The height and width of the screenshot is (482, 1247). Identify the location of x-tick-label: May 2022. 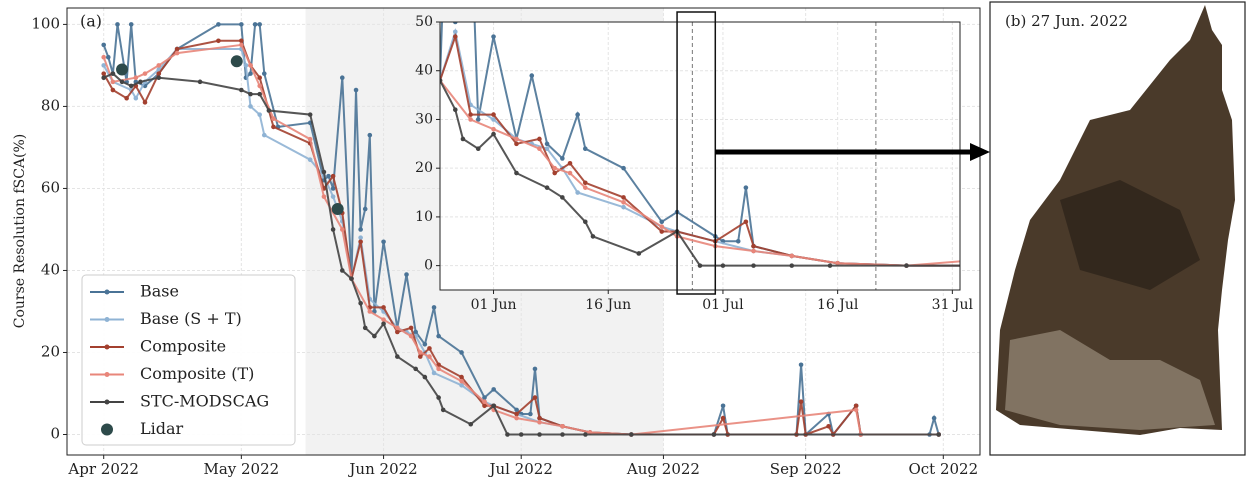
(241, 469).